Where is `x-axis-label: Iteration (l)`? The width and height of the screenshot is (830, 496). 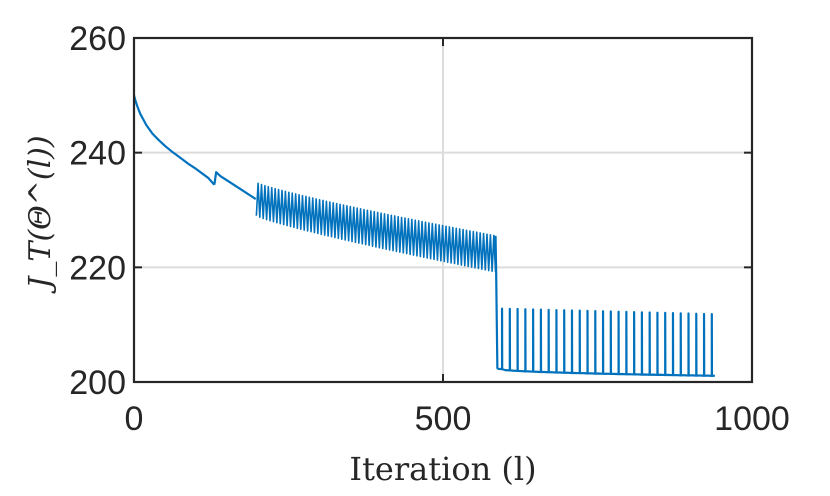 x-axis-label: Iteration (l) is located at coordinates (442, 469).